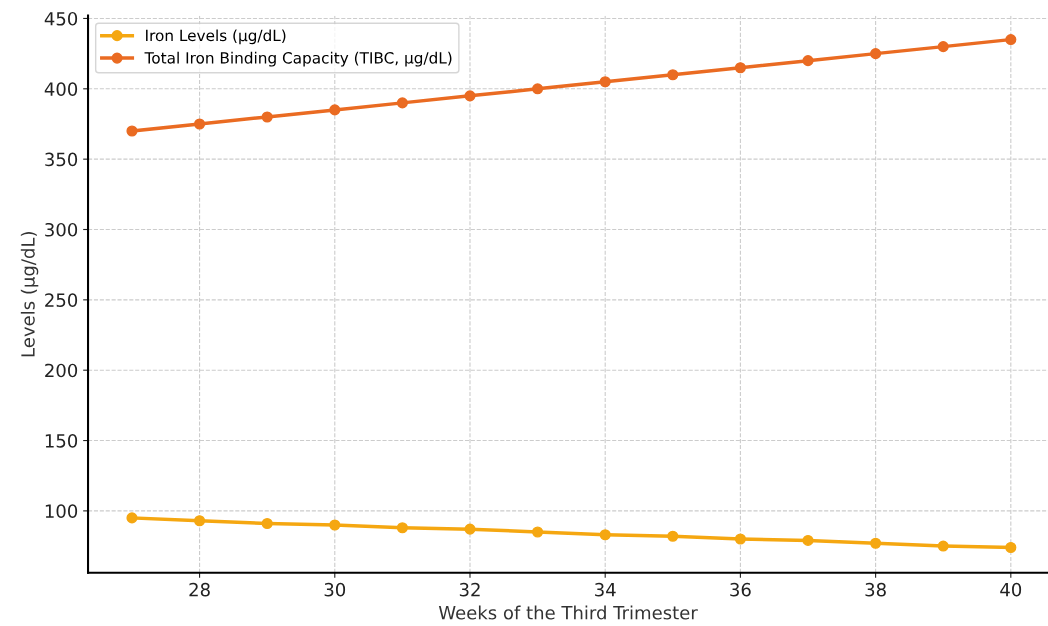  What do you see at coordinates (61, 89) in the screenshot?
I see `y-tick-label: 400` at bounding box center [61, 89].